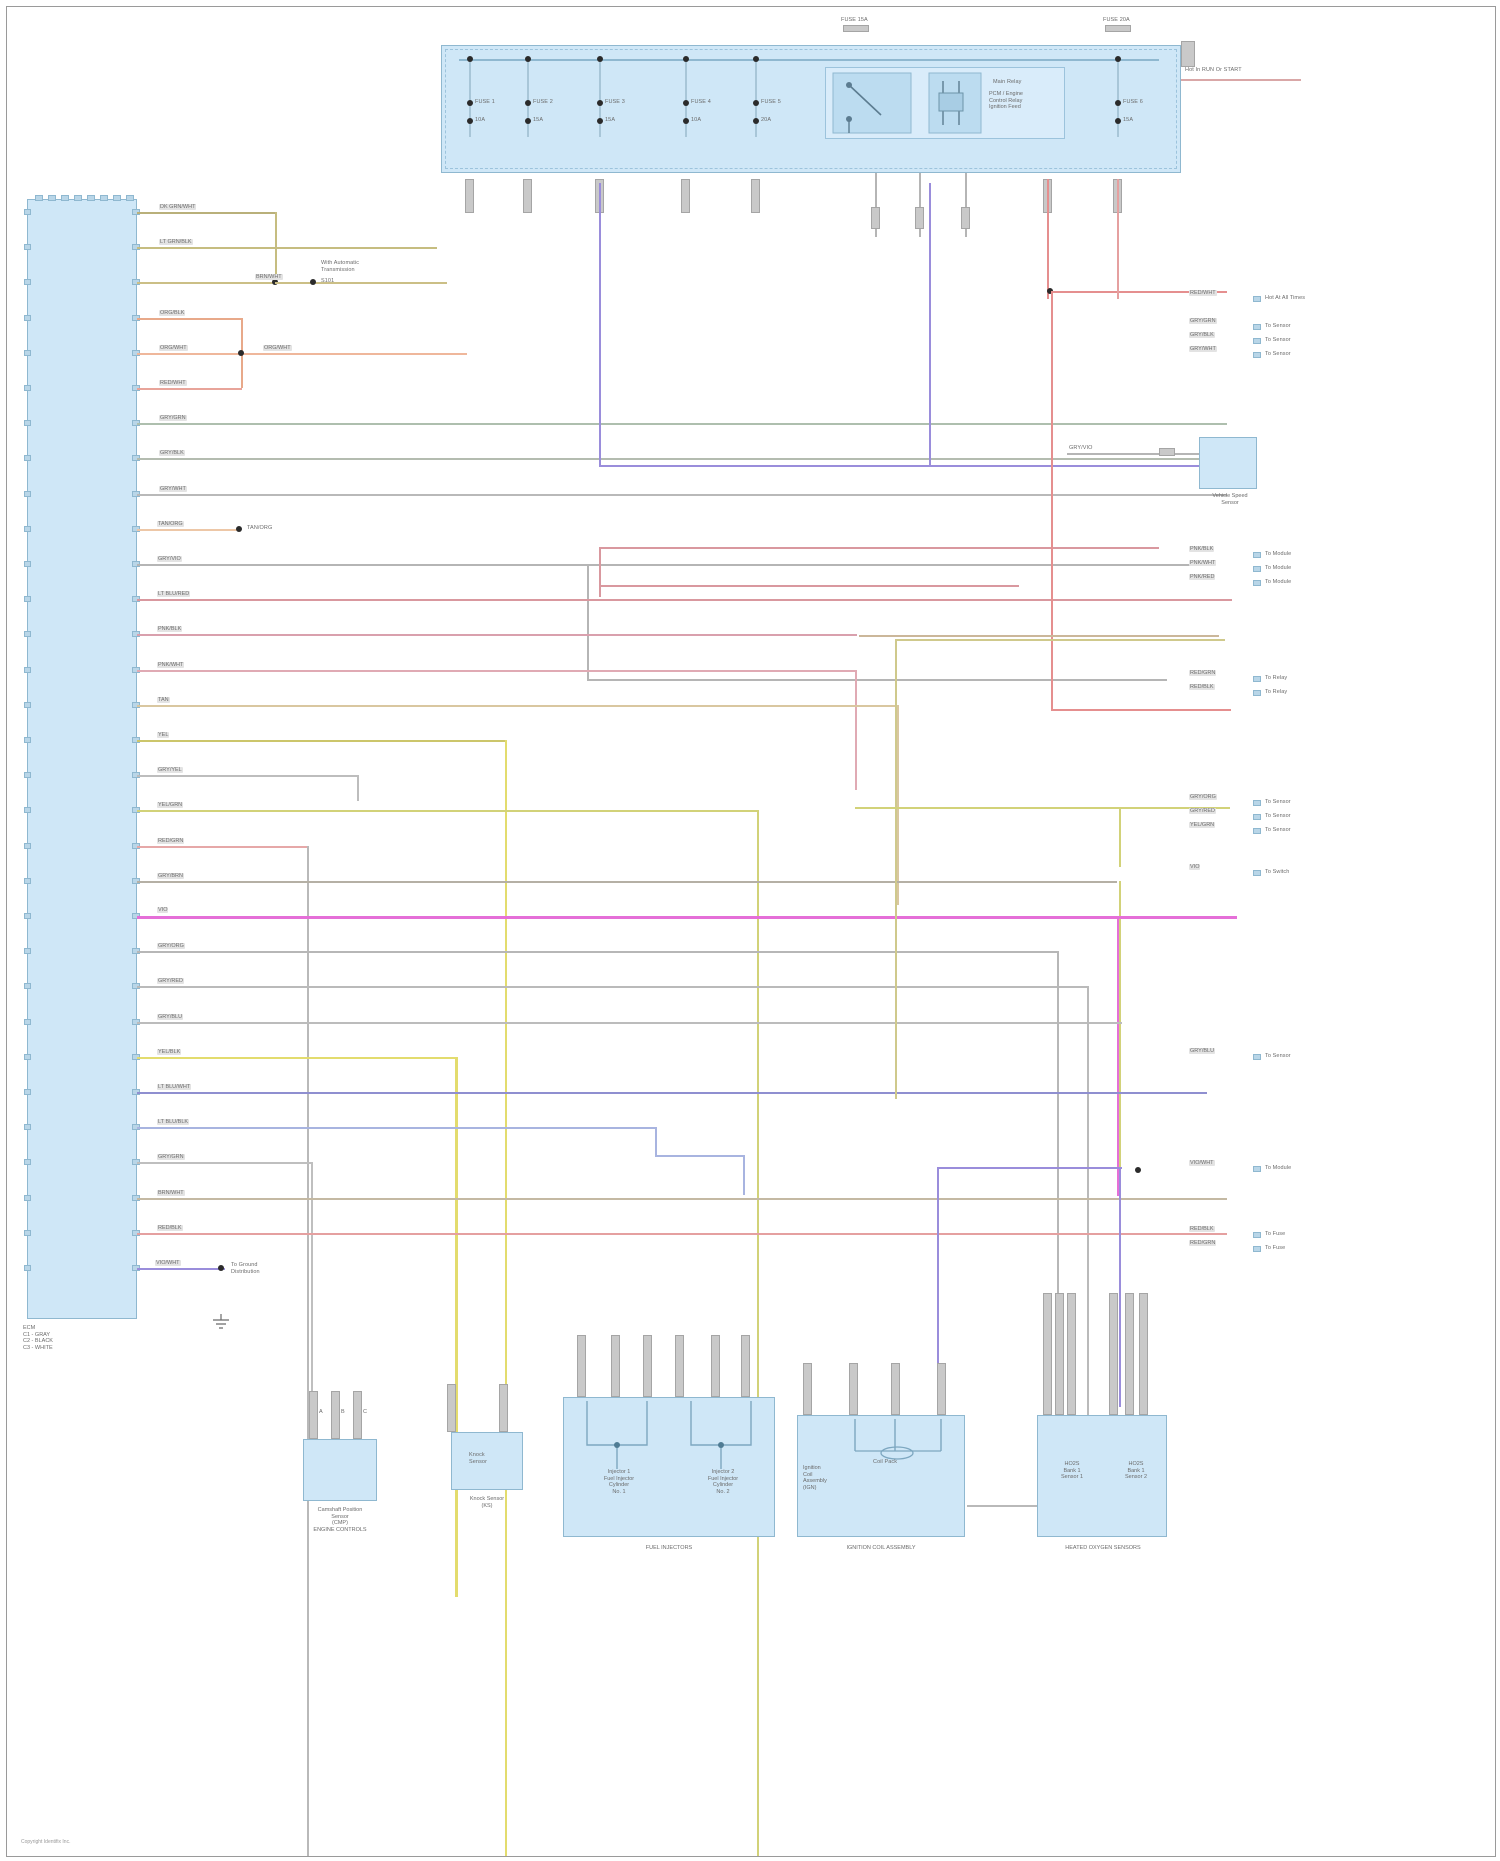 Image resolution: width=1500 pixels, height=1861 pixels. I want to click on wire-a3-run, so click(361, 283).